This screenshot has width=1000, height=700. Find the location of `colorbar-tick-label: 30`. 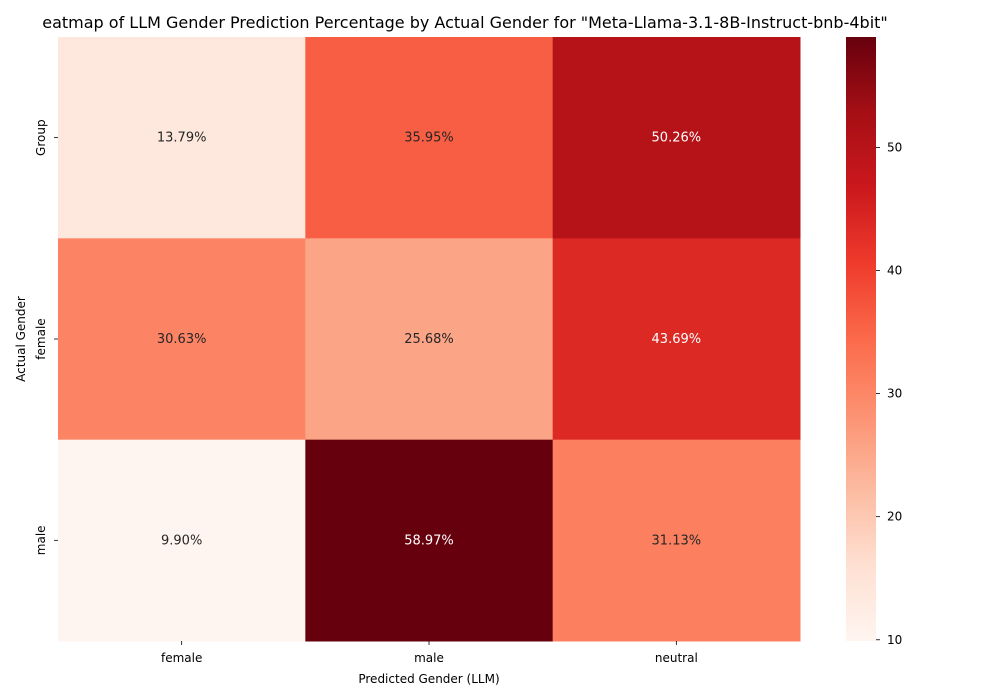

colorbar-tick-label: 30 is located at coordinates (894, 394).